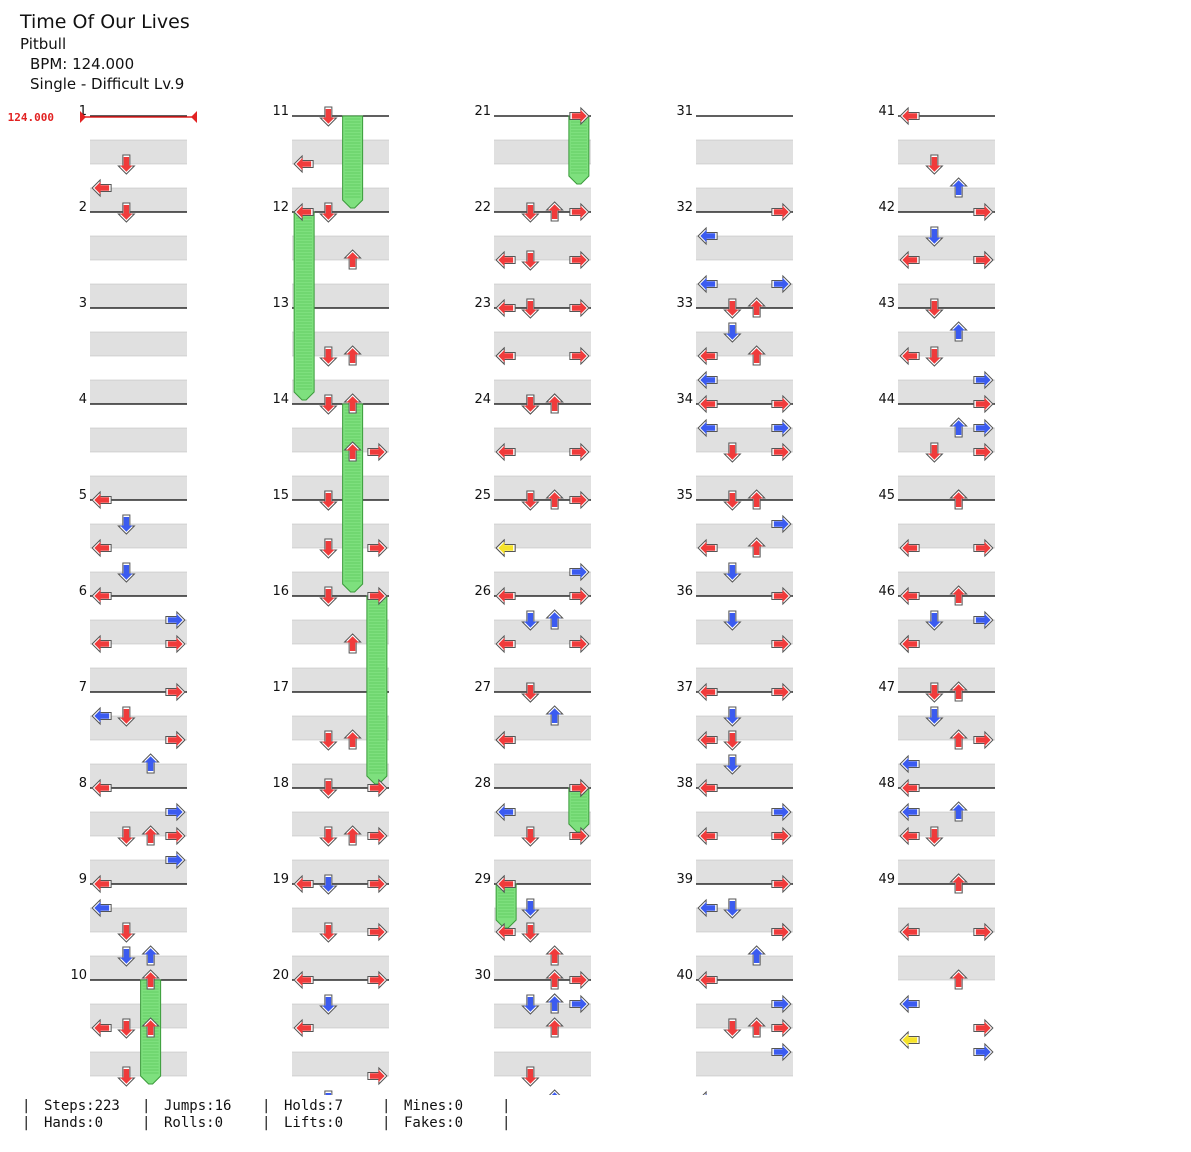  Describe the element at coordinates (482, 207) in the screenshot. I see `measure-number: 22` at that location.